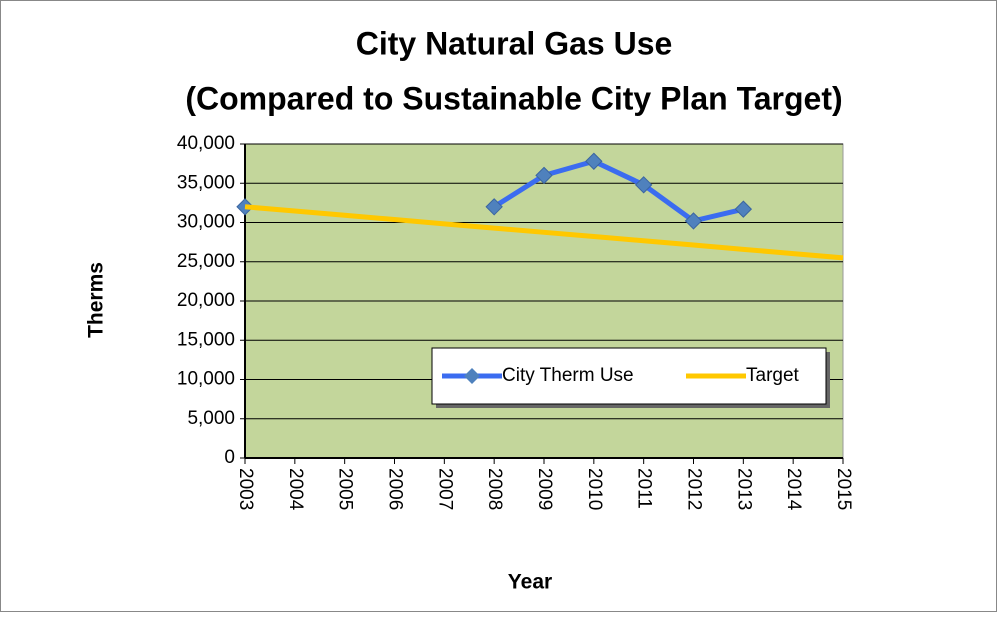  What do you see at coordinates (206, 261) in the screenshot?
I see `y-tick-label: 25,000` at bounding box center [206, 261].